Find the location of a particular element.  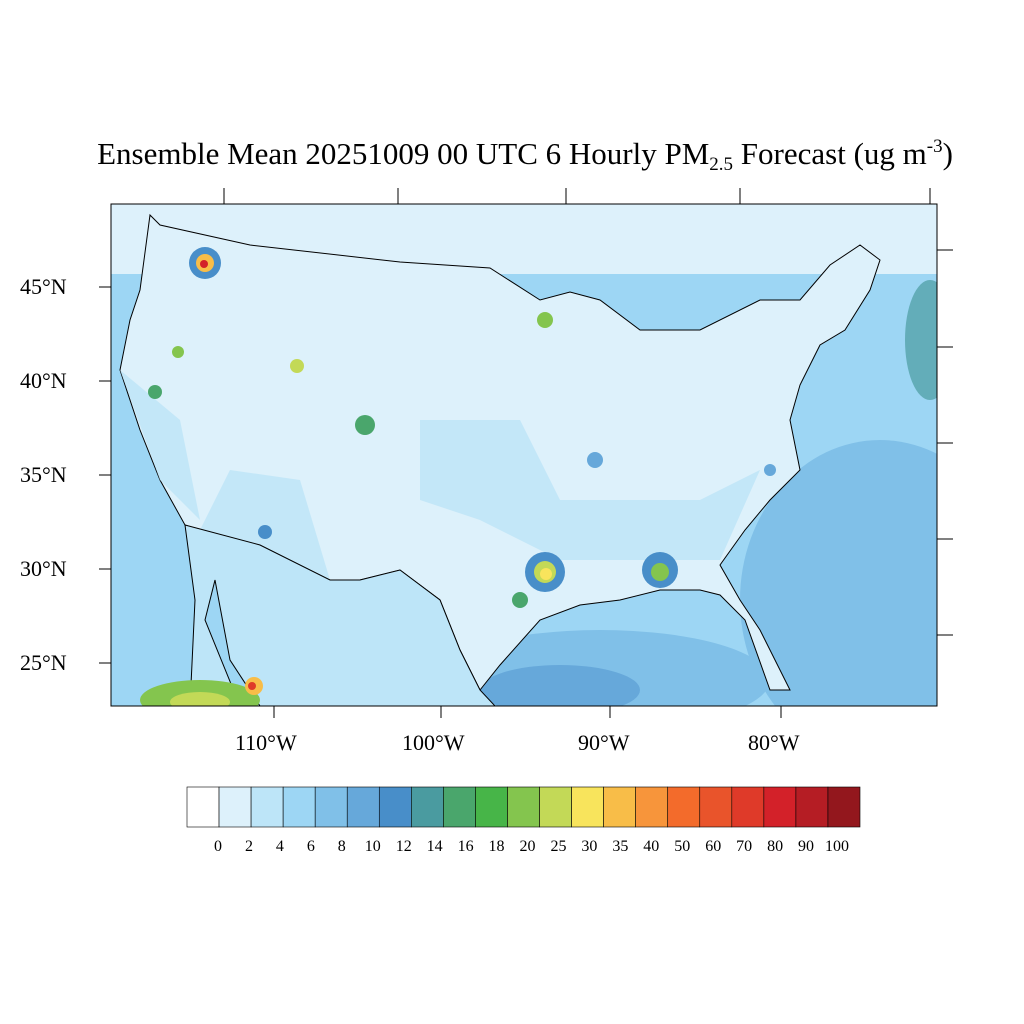

lat-label-25: 25°N is located at coordinates (43, 662).